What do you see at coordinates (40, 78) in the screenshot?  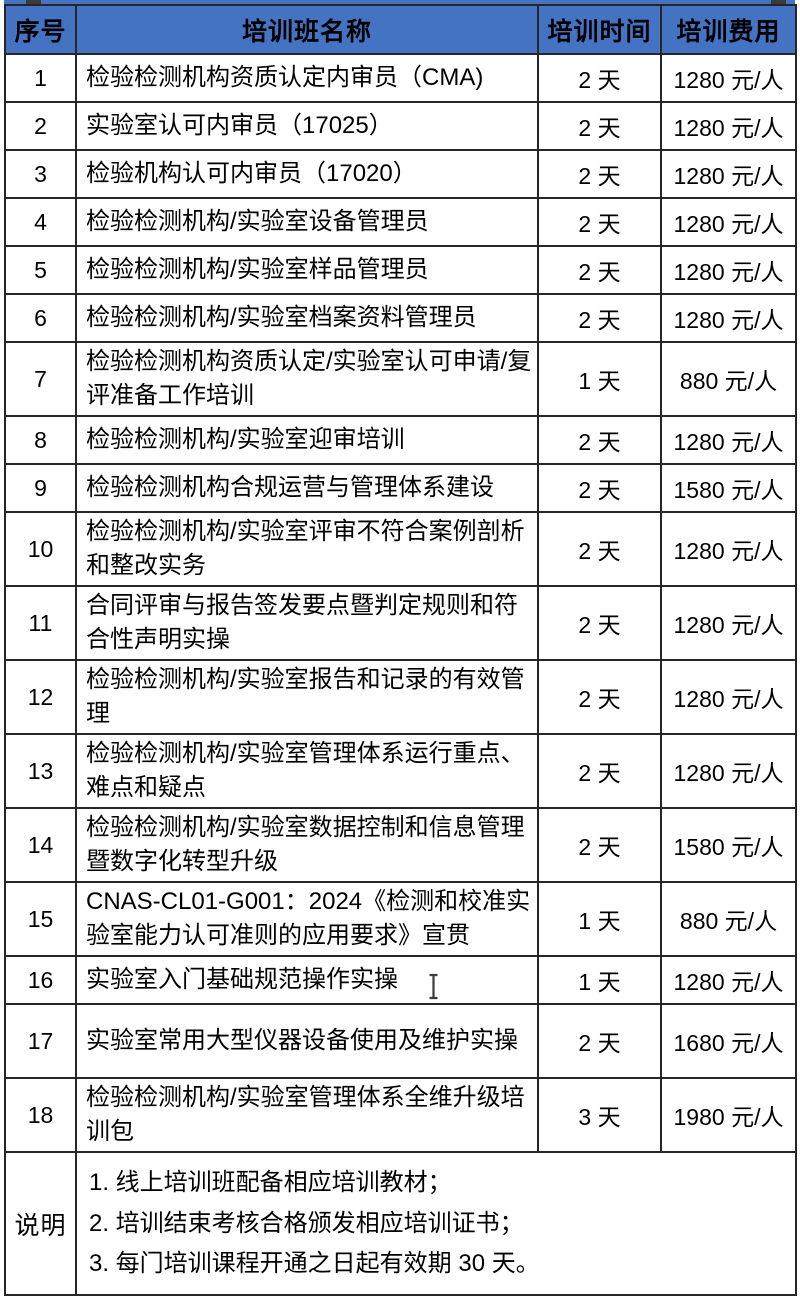 I see `row-number: 1` at bounding box center [40, 78].